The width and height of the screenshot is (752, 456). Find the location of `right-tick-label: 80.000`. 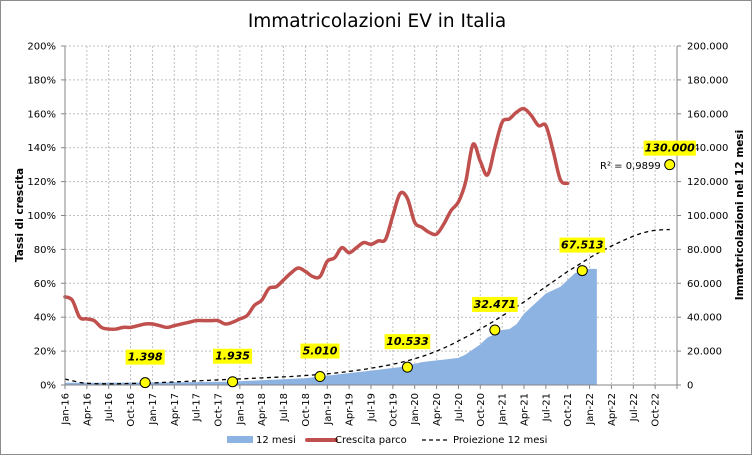

right-tick-label: 80.000 is located at coordinates (704, 250).